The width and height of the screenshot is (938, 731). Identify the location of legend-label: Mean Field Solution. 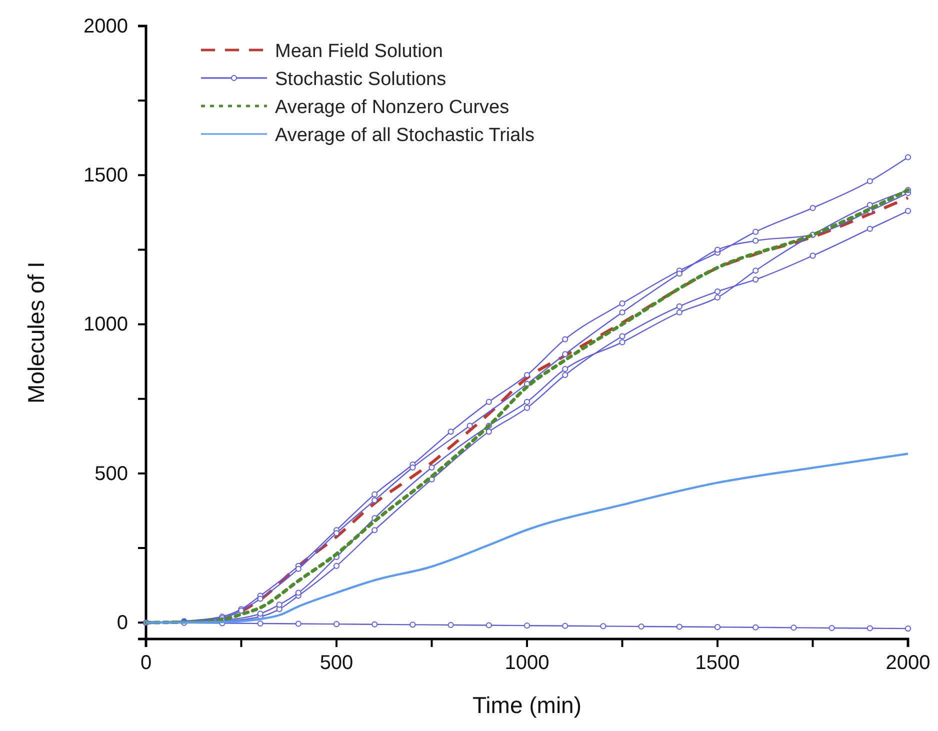
(359, 51).